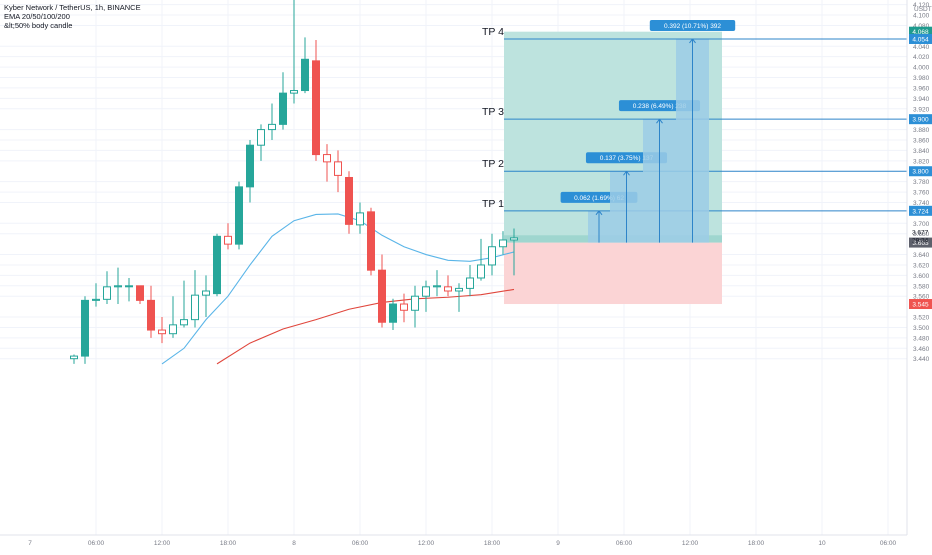  What do you see at coordinates (72, 7) in the screenshot?
I see `symbol-title: Kyber Network / TetherUS, 1h, BINANCE` at bounding box center [72, 7].